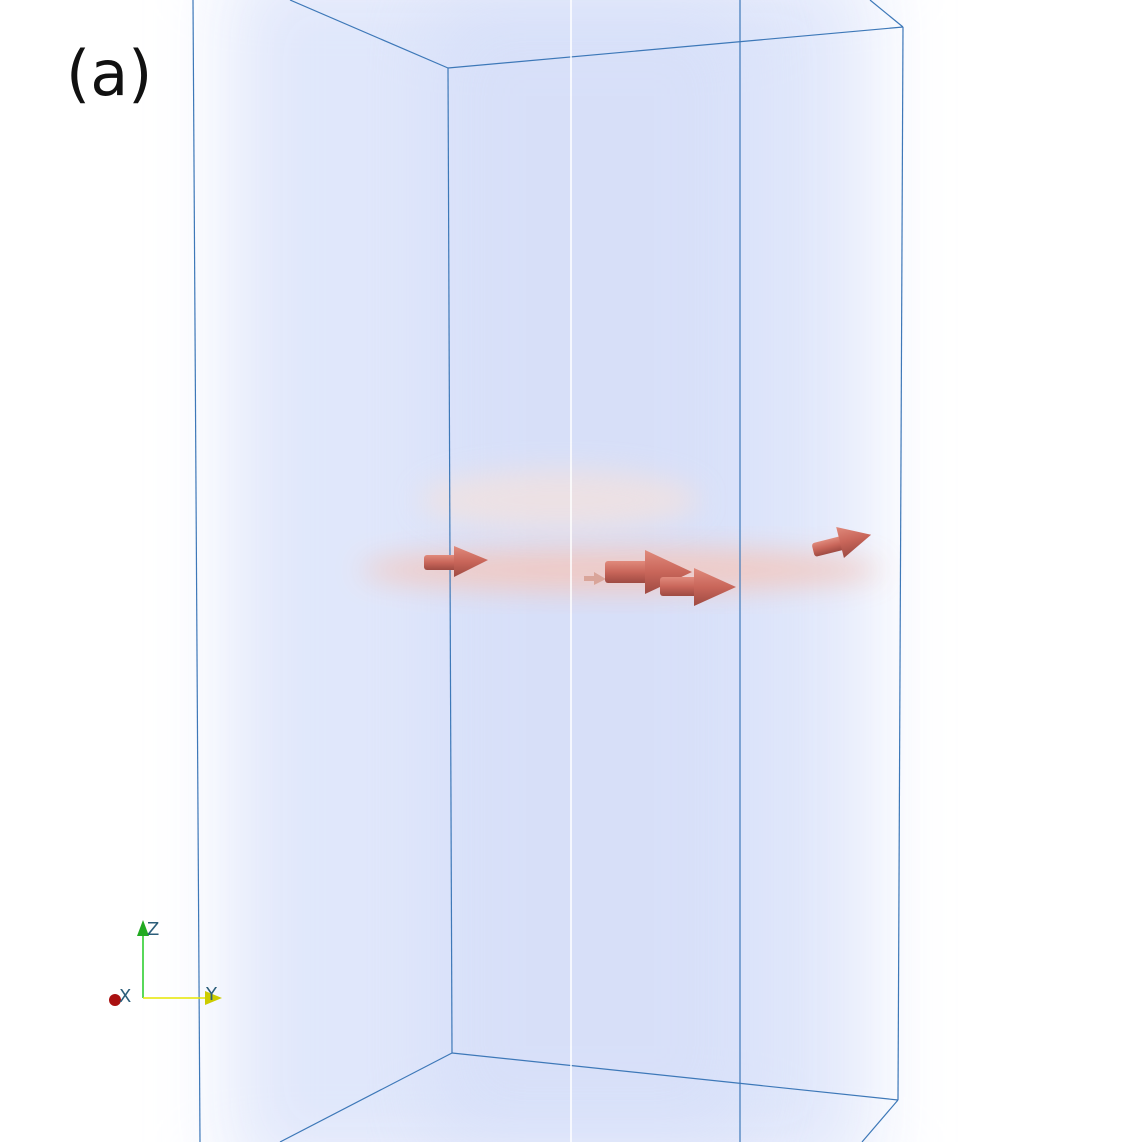 The width and height of the screenshot is (1142, 1142). I want to click on vector-arrows, so click(648, 566).